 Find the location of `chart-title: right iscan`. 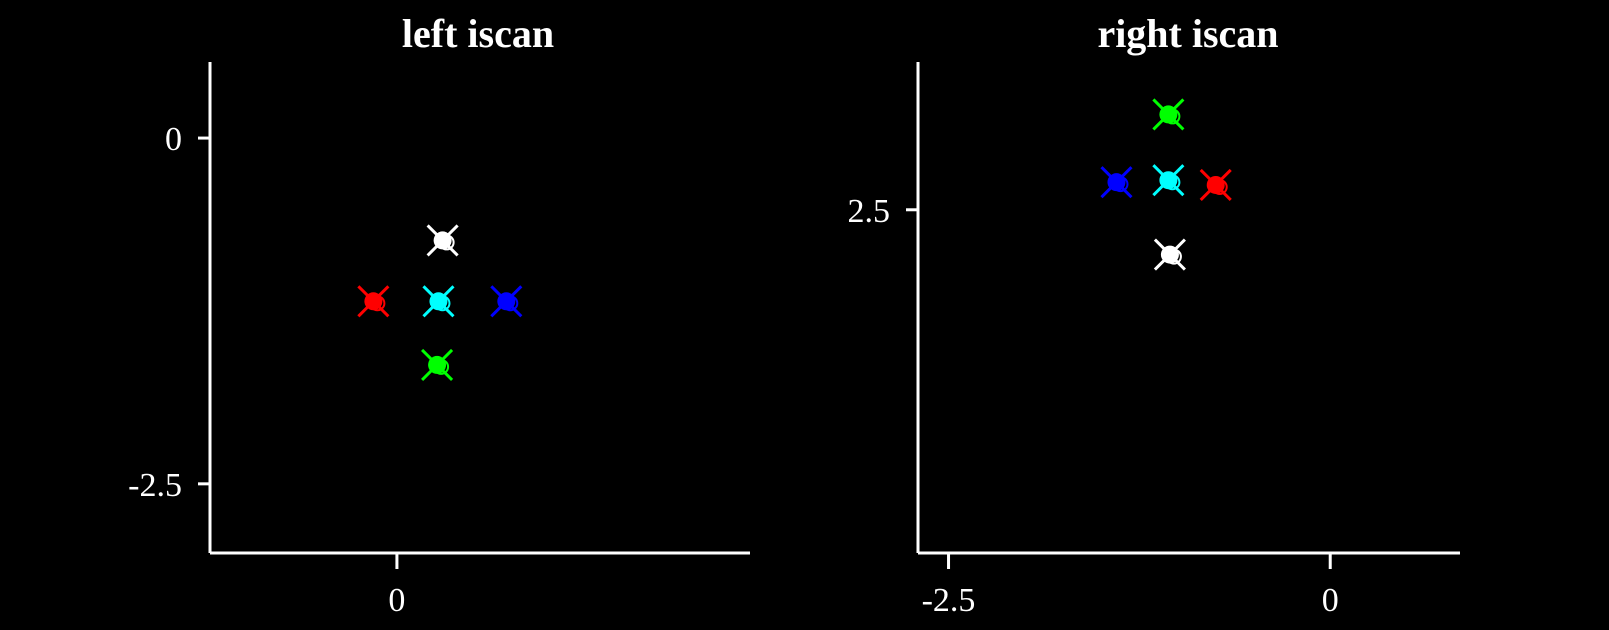

chart-title: right iscan is located at coordinates (1187, 33).